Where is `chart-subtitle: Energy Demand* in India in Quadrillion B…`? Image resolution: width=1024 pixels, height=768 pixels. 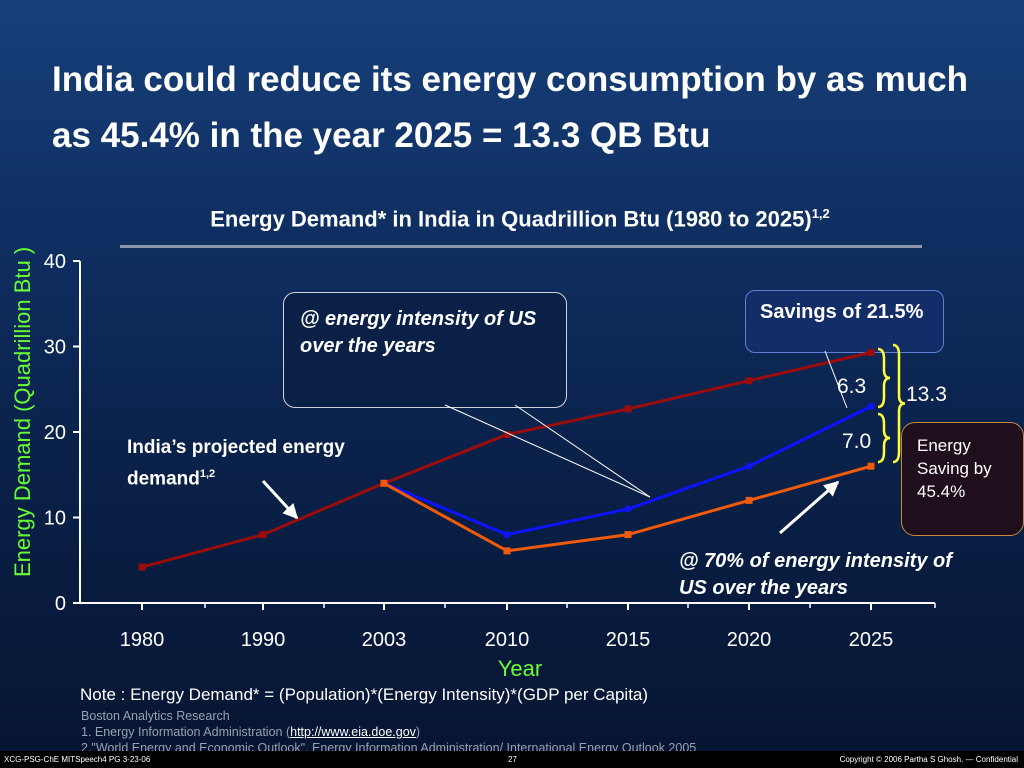
chart-subtitle: Energy Demand* in India in Quadrillion B… is located at coordinates (512, 219).